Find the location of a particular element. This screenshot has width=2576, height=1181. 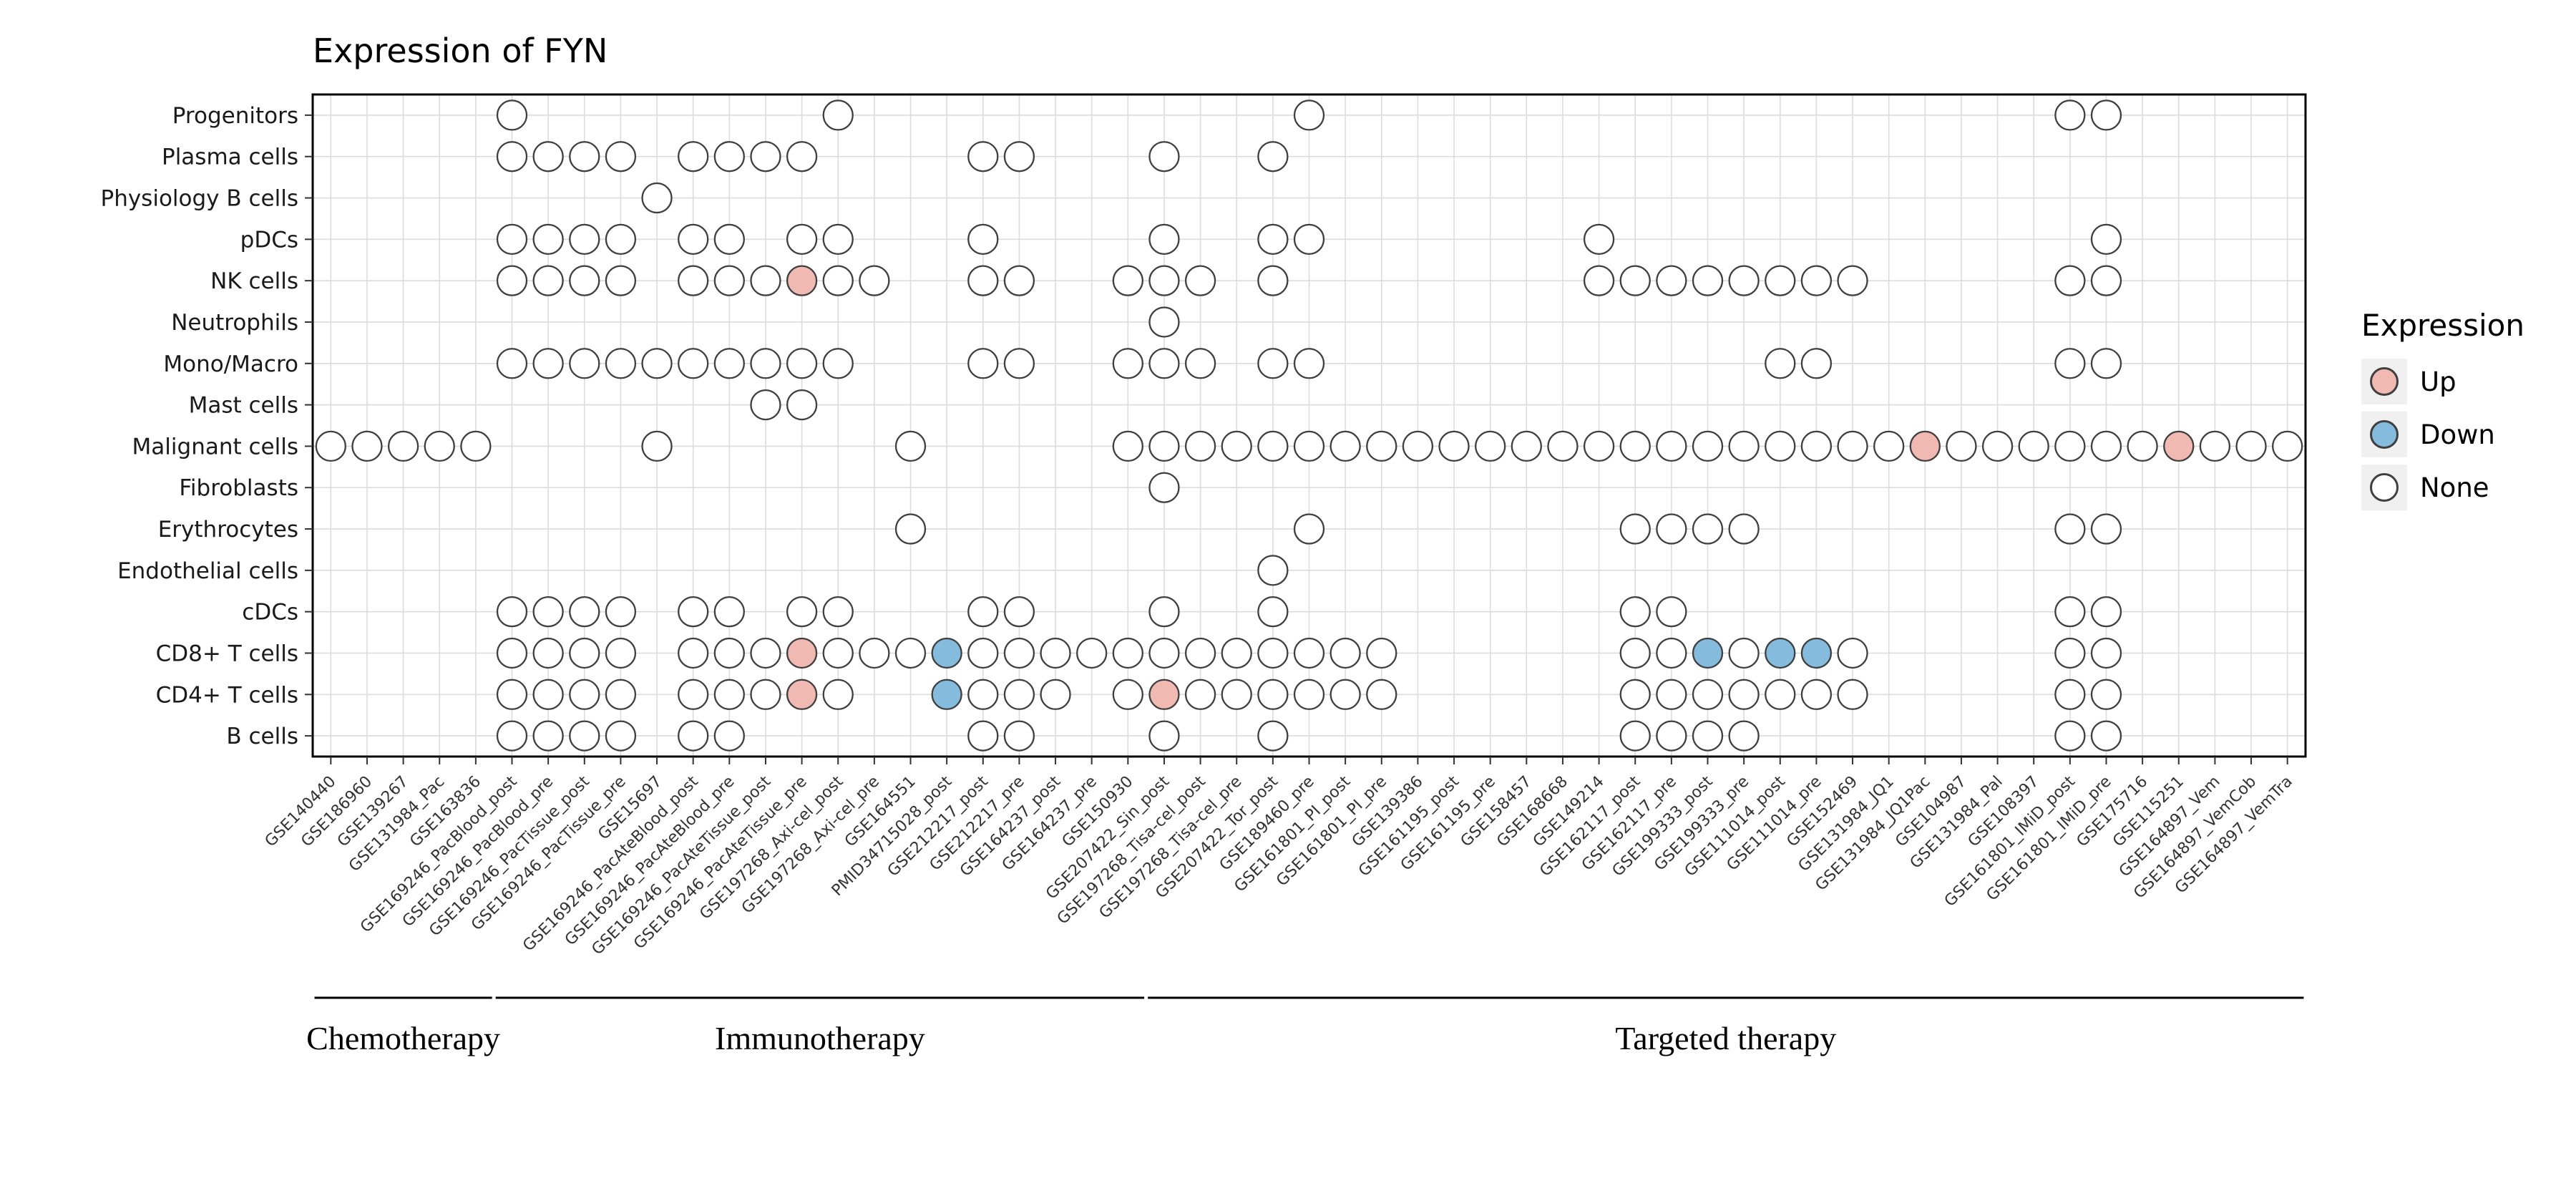

legend-item-none: None is located at coordinates (2442, 487).